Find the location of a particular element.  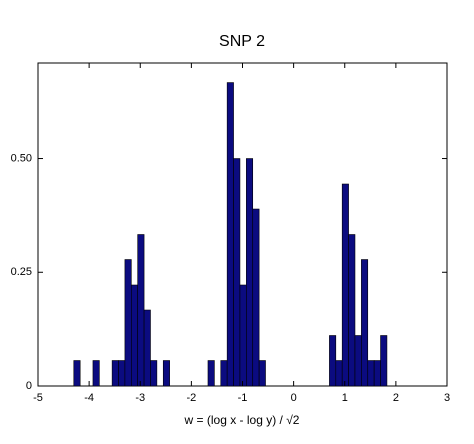

chart-title: SNP 2 is located at coordinates (242, 41).